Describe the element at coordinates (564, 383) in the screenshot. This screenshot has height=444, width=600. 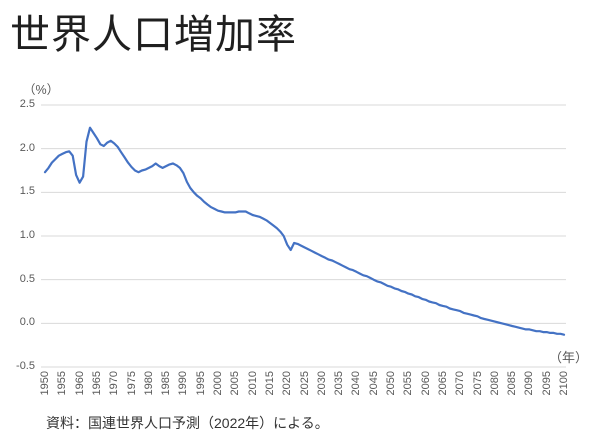
I see `x-tick-label: 2100` at that location.